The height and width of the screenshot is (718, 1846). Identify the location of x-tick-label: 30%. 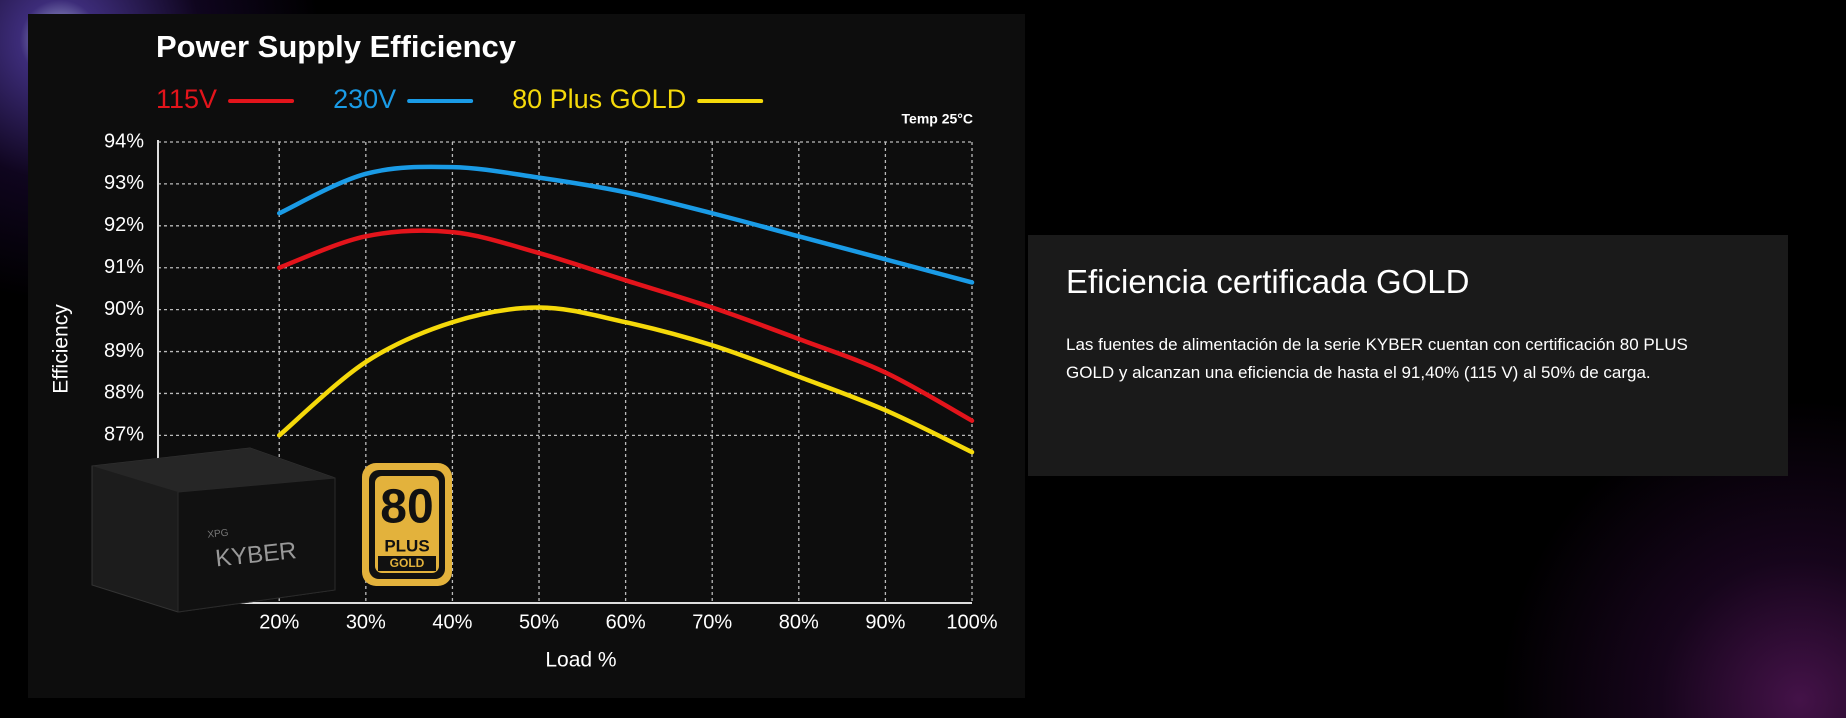
(366, 622).